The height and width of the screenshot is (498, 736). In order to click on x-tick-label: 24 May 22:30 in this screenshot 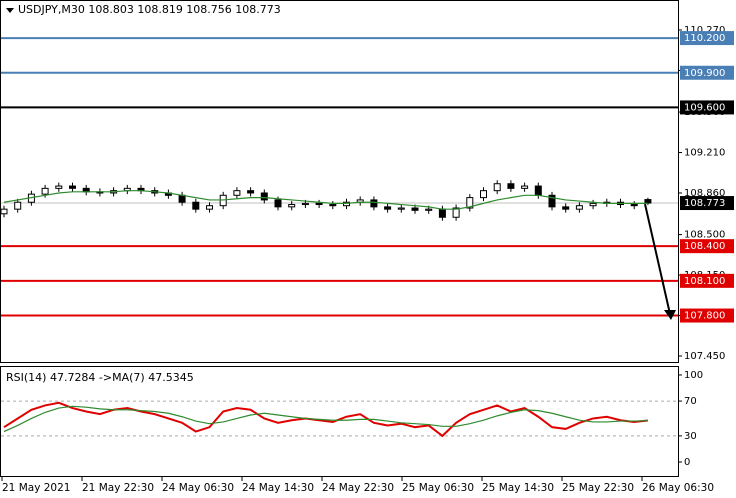, I will do `click(358, 488)`.